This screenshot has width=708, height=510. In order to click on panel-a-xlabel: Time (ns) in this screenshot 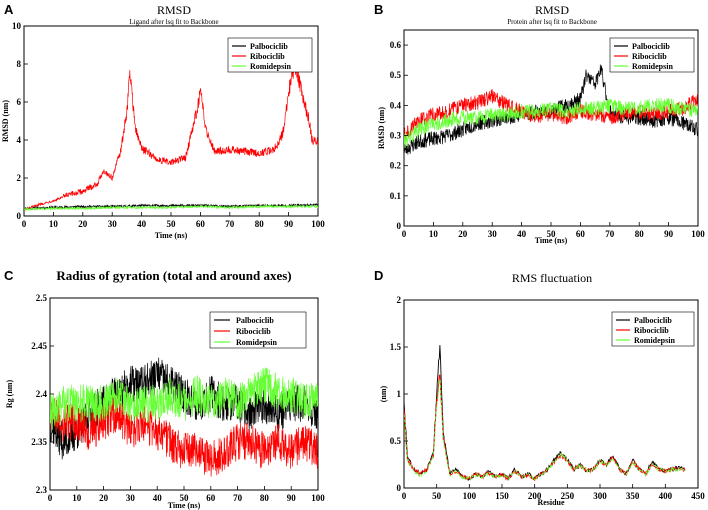, I will do `click(171, 235)`.